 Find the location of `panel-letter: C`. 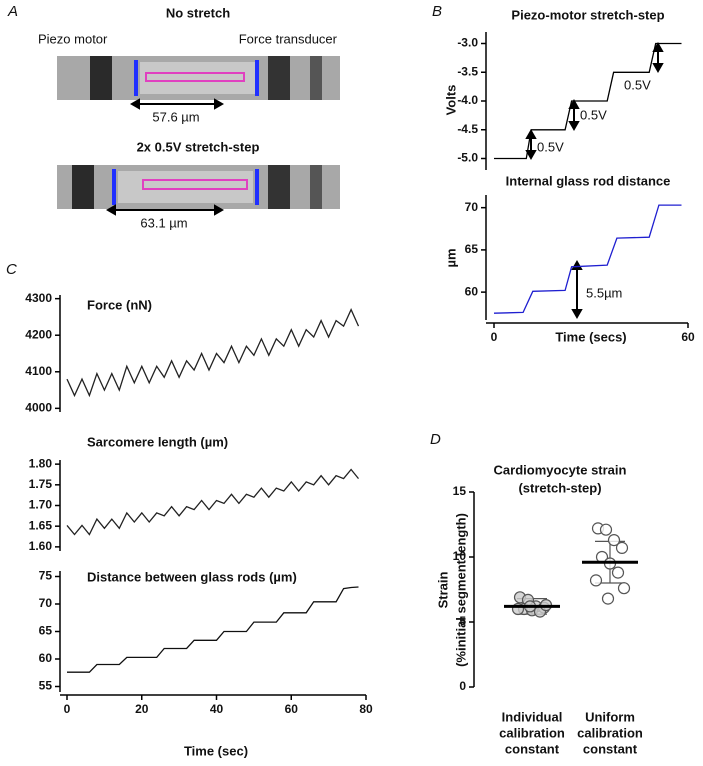

panel-letter: C is located at coordinates (11, 269).